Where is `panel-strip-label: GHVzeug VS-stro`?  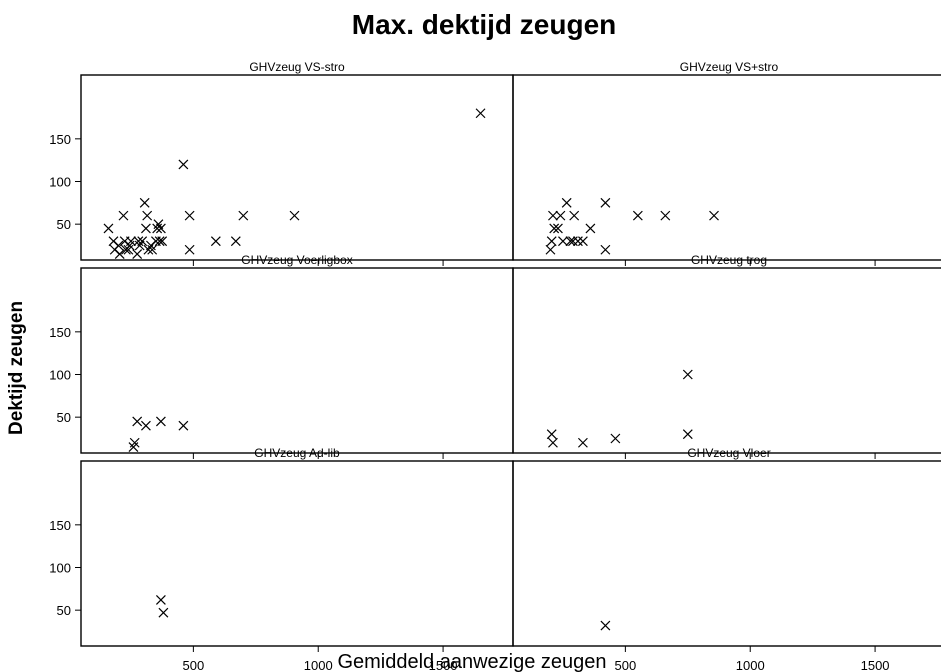 panel-strip-label: GHVzeug VS-stro is located at coordinates (297, 67).